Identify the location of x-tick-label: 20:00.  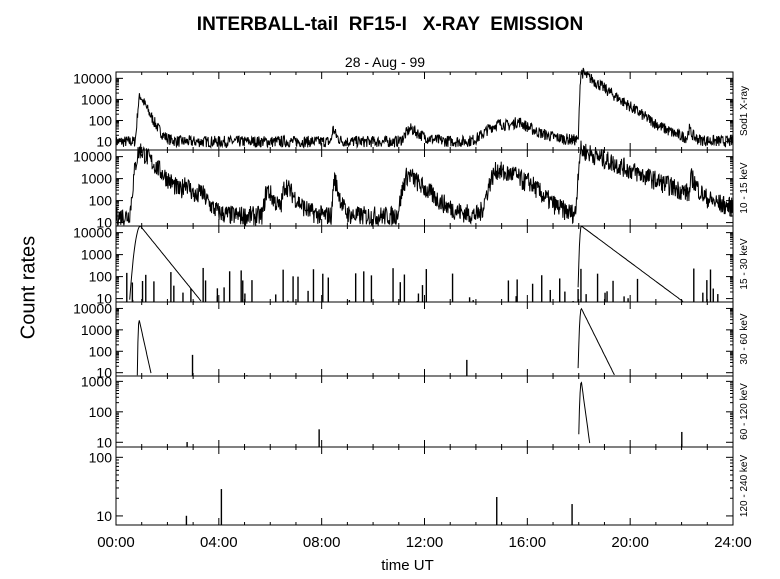
(630, 542).